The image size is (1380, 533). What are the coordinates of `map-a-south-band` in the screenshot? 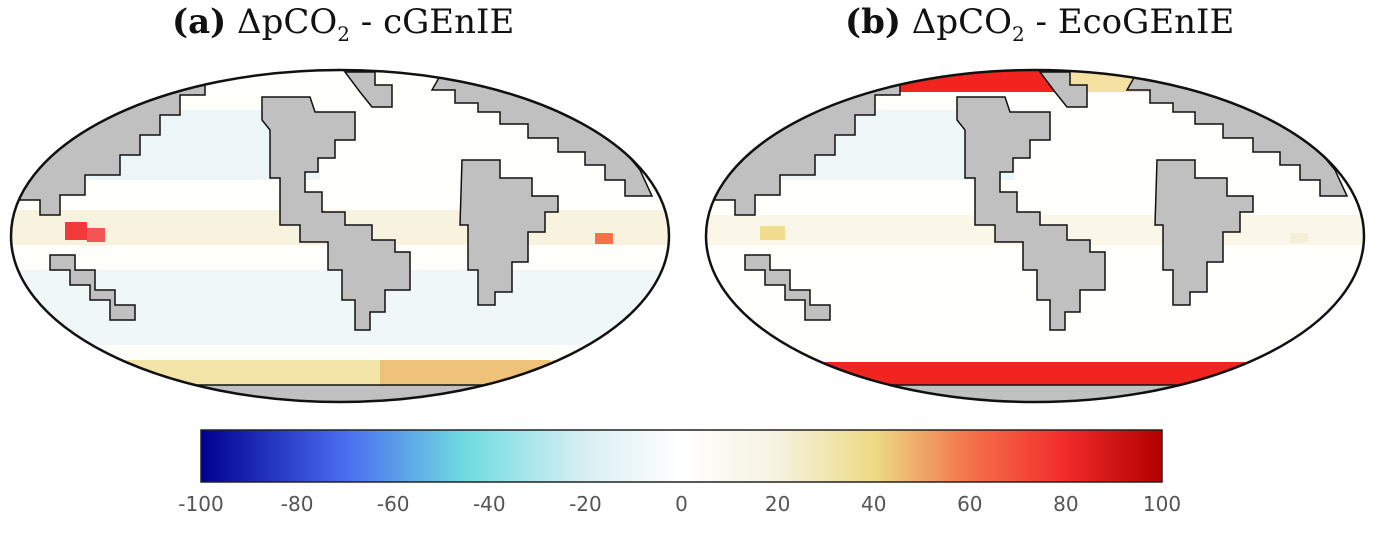 It's located at (340, 372).